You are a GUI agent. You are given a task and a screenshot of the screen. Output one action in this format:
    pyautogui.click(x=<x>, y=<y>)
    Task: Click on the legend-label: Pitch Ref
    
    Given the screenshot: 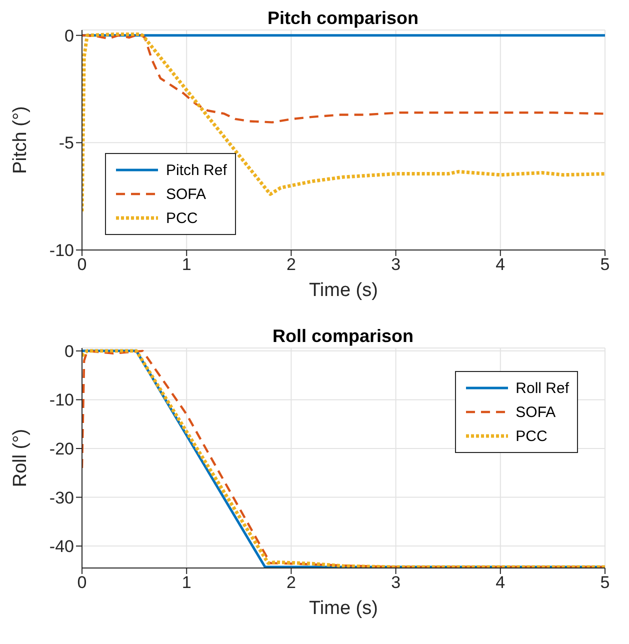 What is the action you would take?
    pyautogui.click(x=196, y=170)
    